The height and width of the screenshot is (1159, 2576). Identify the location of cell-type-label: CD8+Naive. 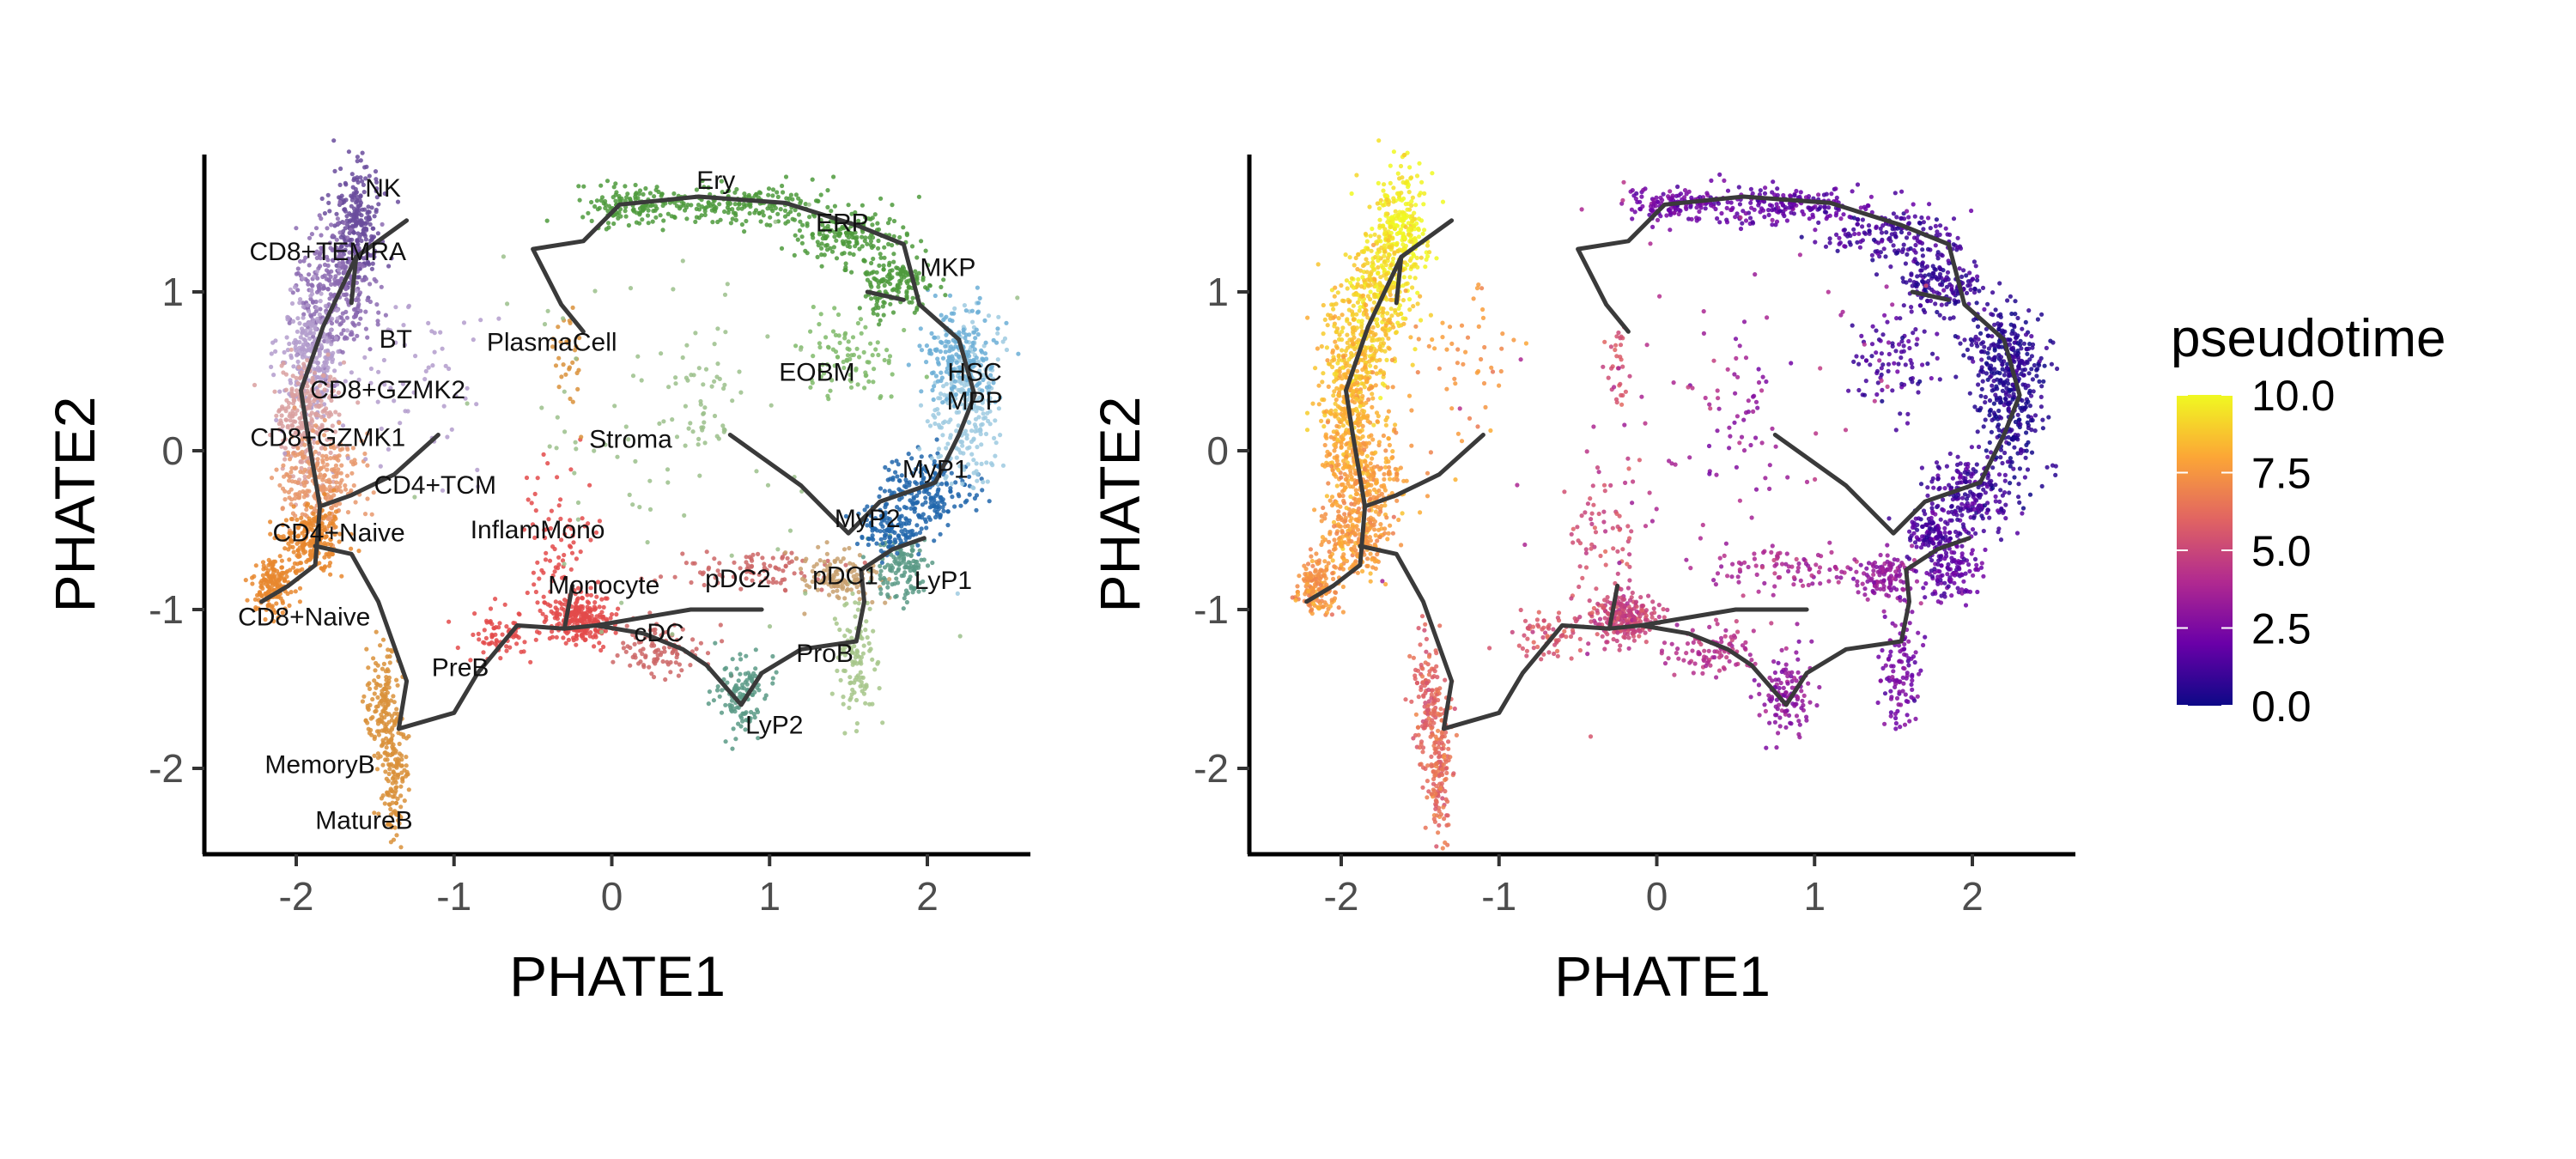
(304, 618).